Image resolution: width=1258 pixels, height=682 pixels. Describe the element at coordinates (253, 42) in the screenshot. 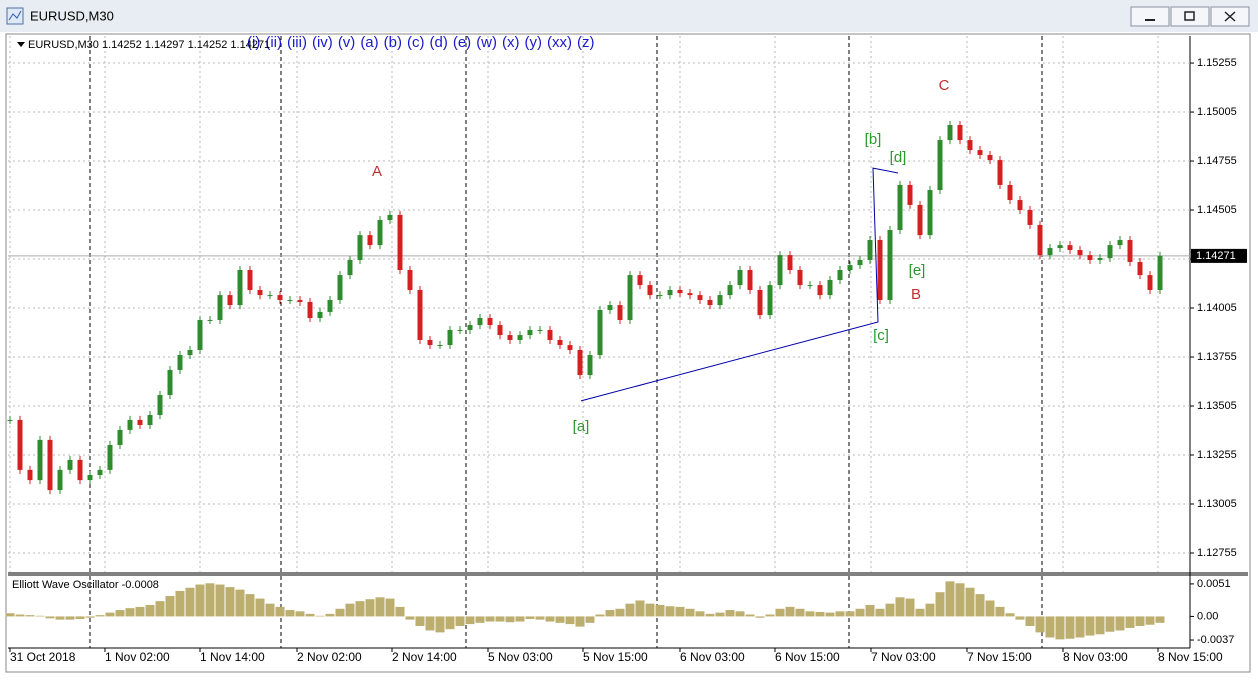

I see `wave-tool: (i)` at that location.